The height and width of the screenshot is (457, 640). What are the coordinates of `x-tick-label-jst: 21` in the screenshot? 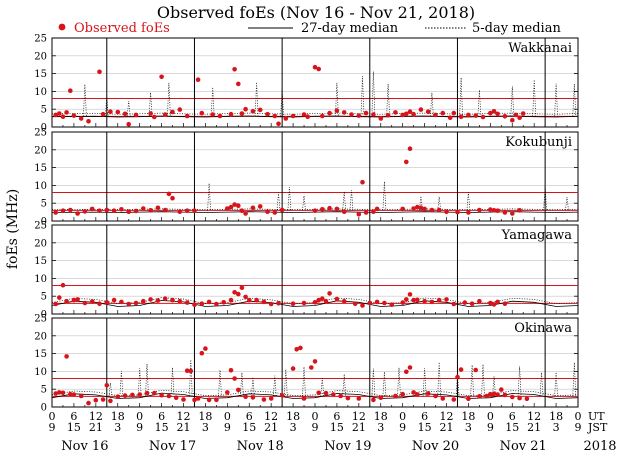 It's located at (271, 427).